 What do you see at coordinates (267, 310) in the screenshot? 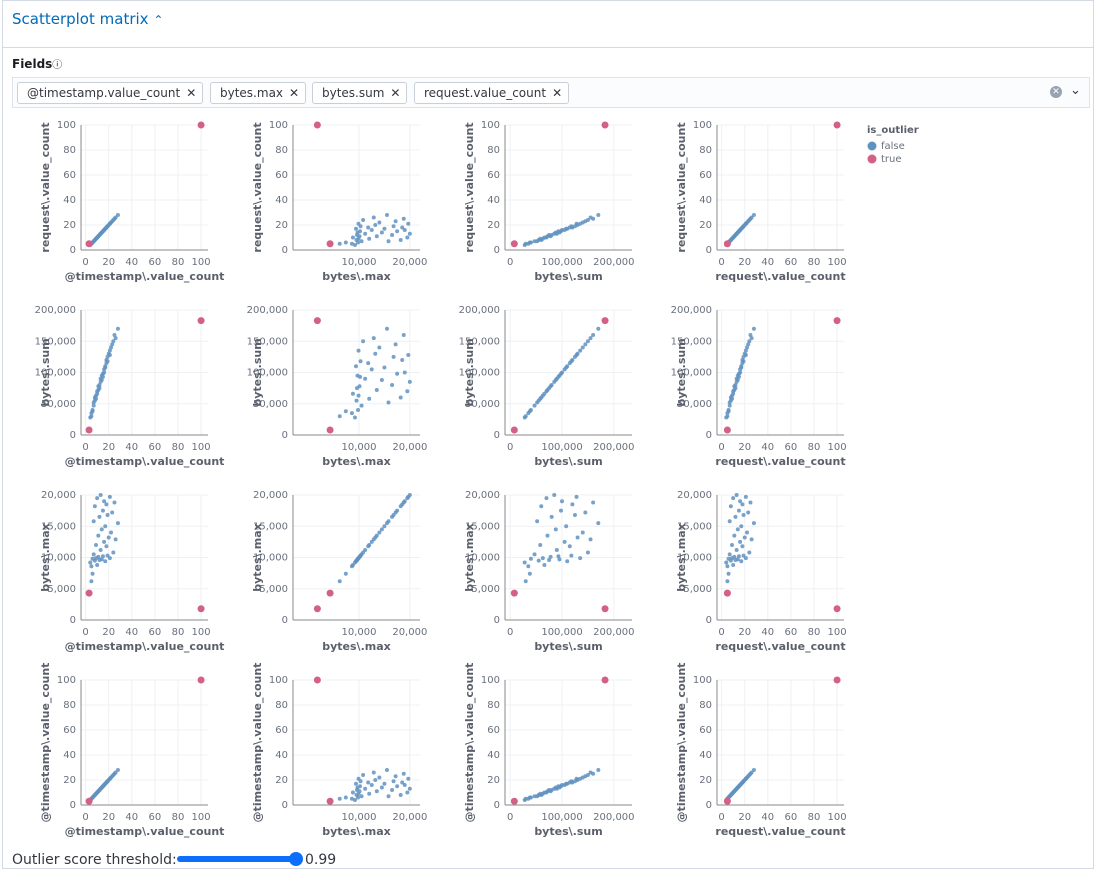
I see `y-tick-label: 200,000` at bounding box center [267, 310].